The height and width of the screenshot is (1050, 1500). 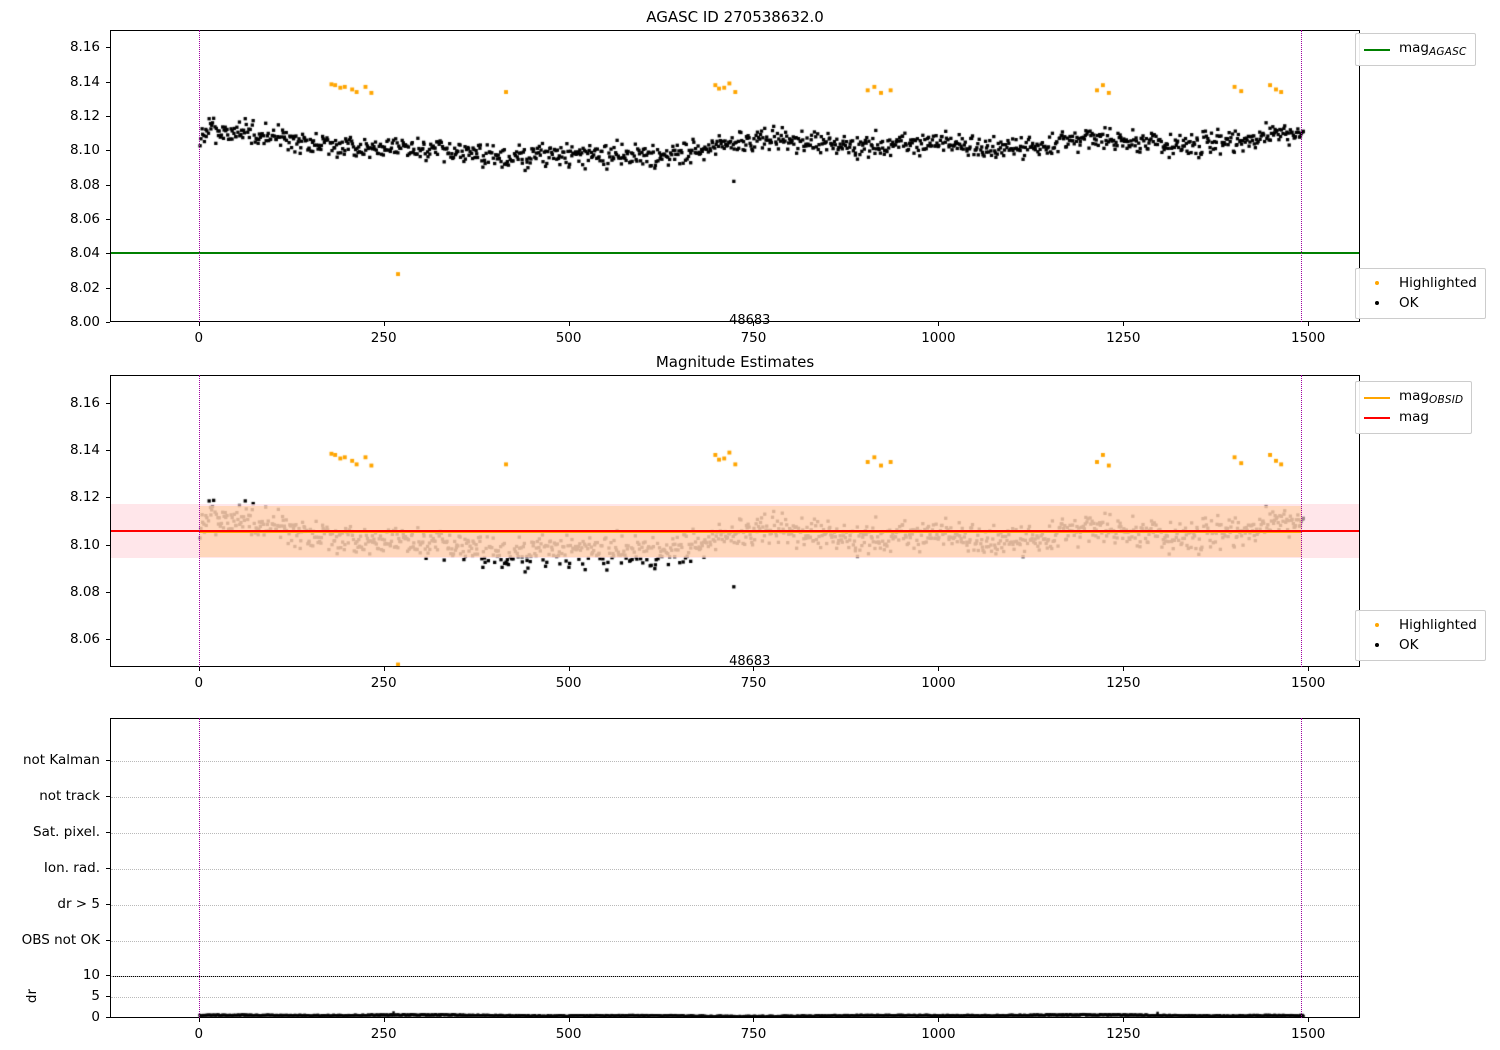 What do you see at coordinates (1377, 626) in the screenshot?
I see `highlighted-dot-icon` at bounding box center [1377, 626].